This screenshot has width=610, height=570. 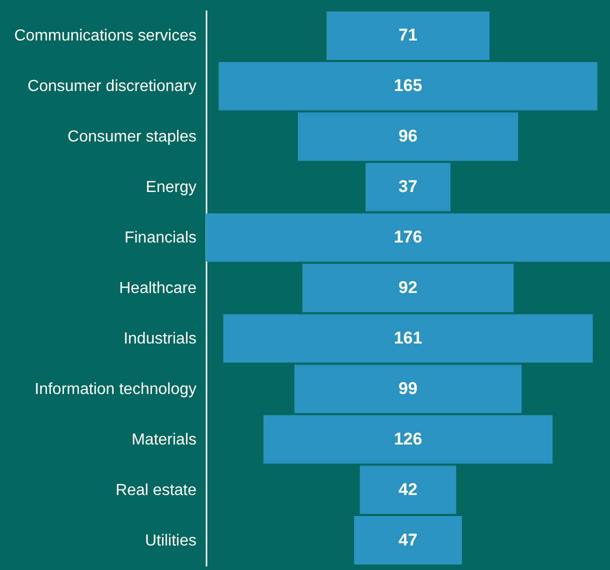 What do you see at coordinates (158, 288) in the screenshot?
I see `category-label: Healthcare` at bounding box center [158, 288].